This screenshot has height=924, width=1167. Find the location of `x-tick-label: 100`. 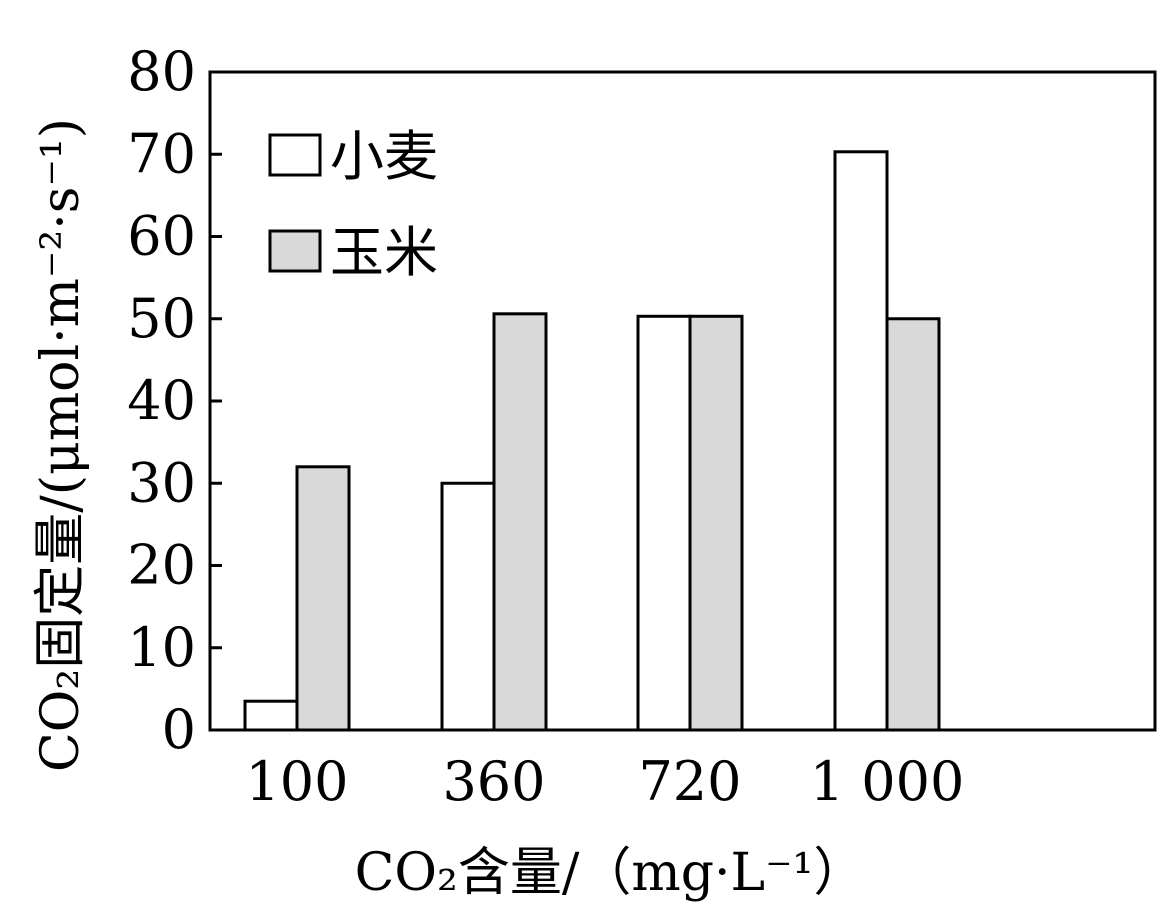

x-tick-label: 100 is located at coordinates (296, 781).